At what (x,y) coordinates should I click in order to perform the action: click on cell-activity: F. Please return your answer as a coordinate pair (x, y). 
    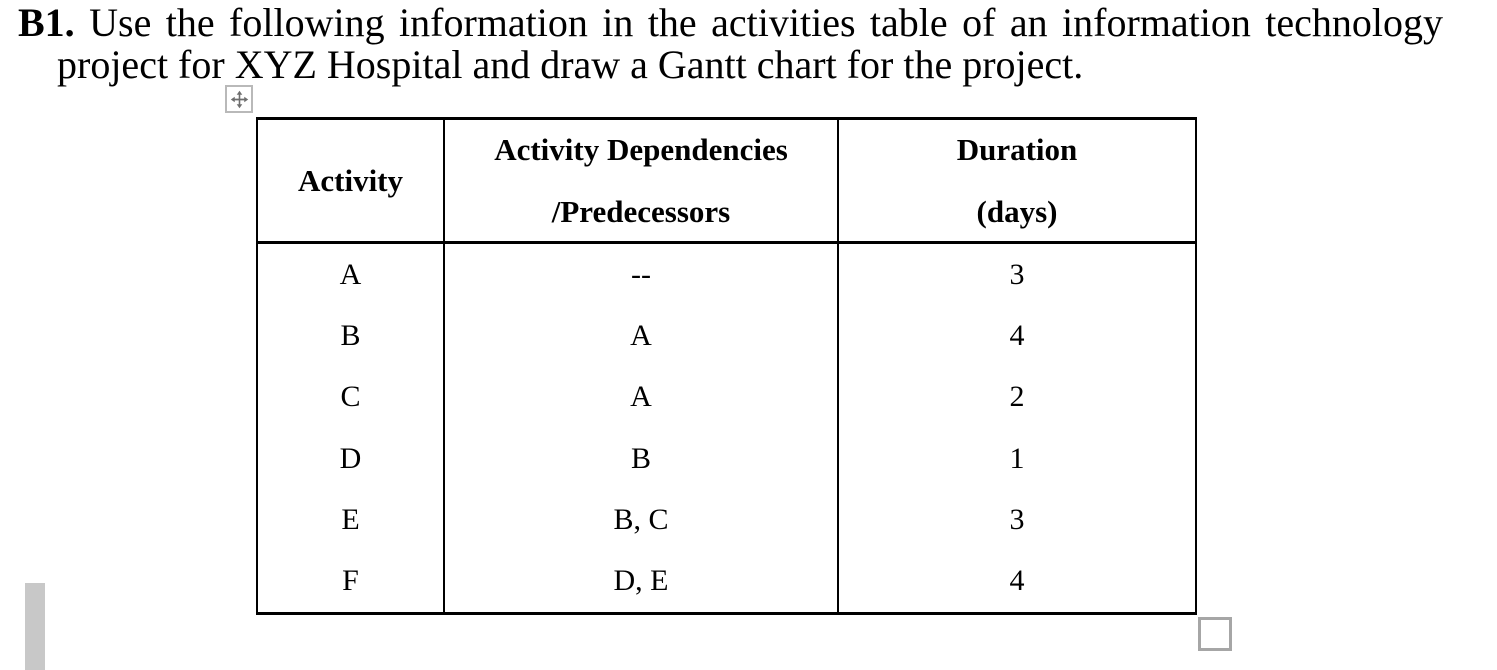
    Looking at the image, I should click on (351, 581).